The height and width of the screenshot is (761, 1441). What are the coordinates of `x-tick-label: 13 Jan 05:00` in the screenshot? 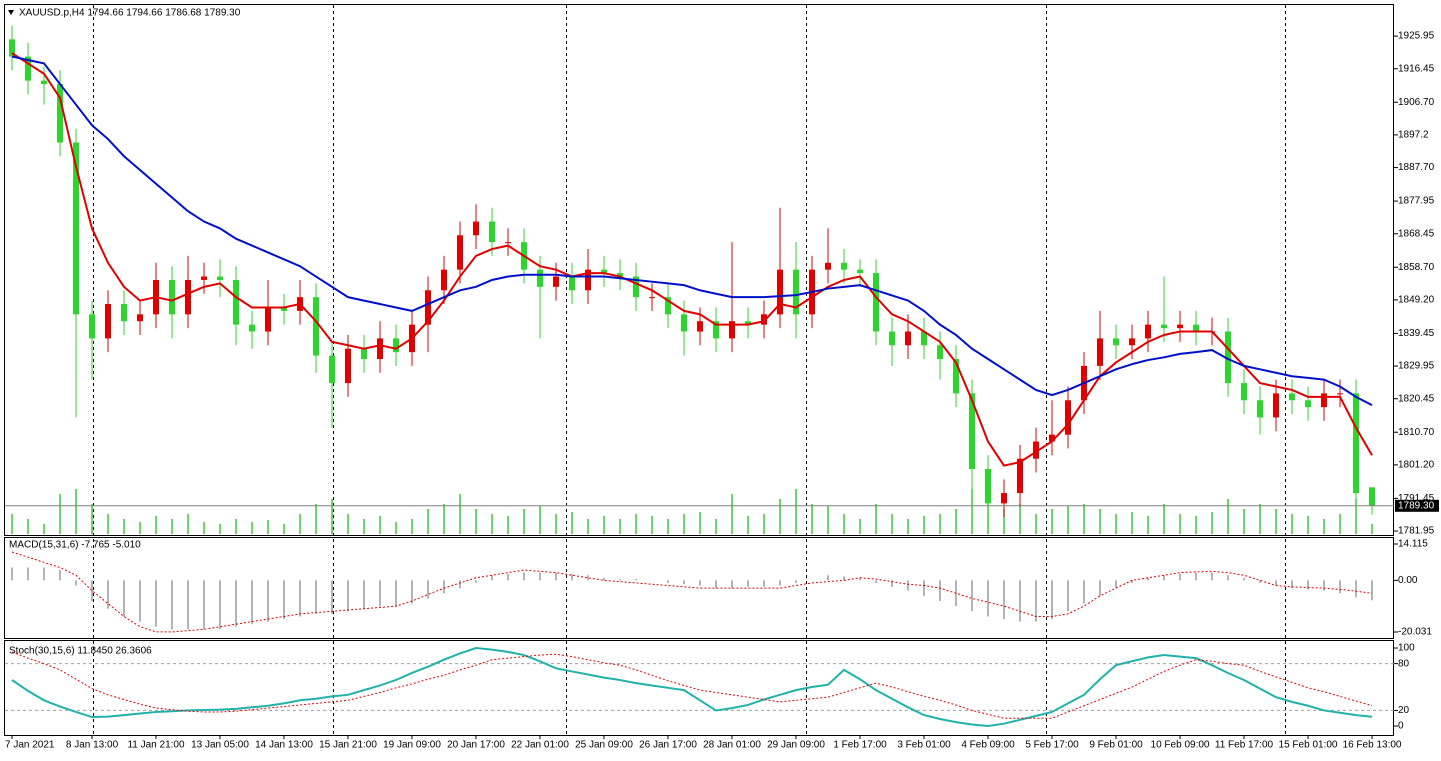 It's located at (220, 745).